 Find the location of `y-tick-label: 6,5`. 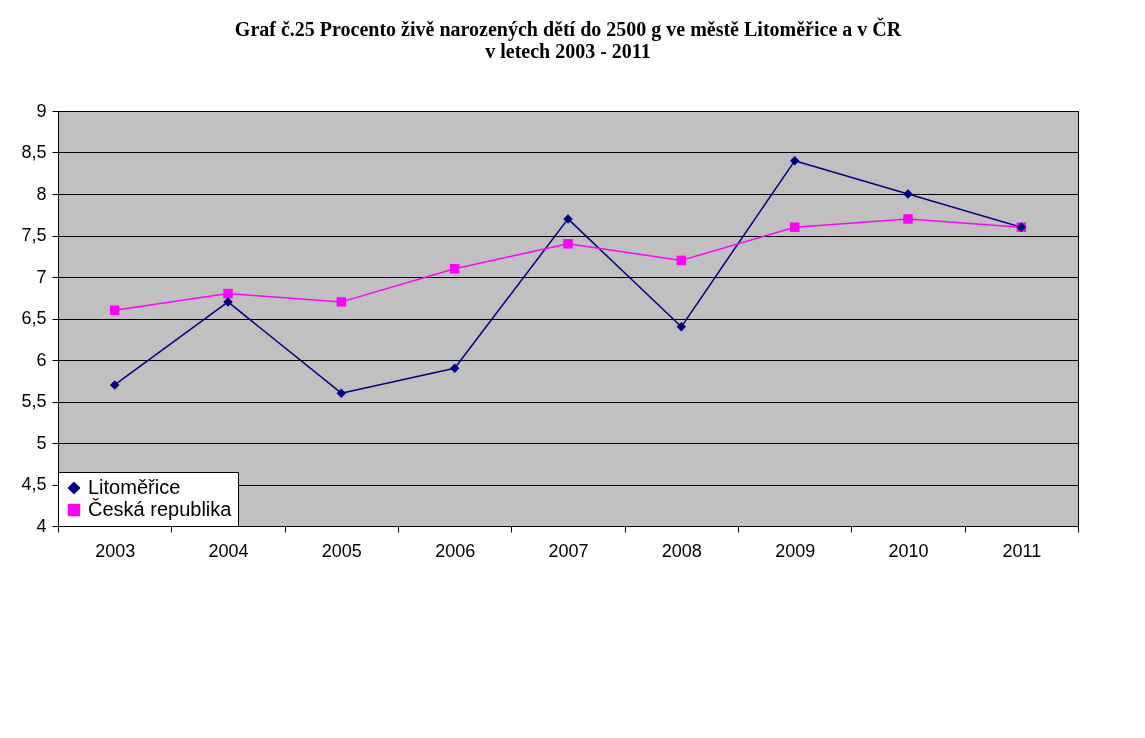

y-tick-label: 6,5 is located at coordinates (34, 318).